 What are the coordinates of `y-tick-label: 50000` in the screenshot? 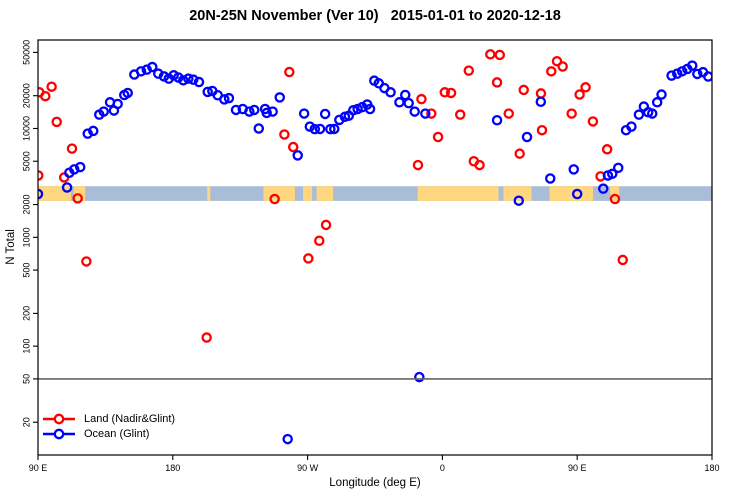 It's located at (26, 52).